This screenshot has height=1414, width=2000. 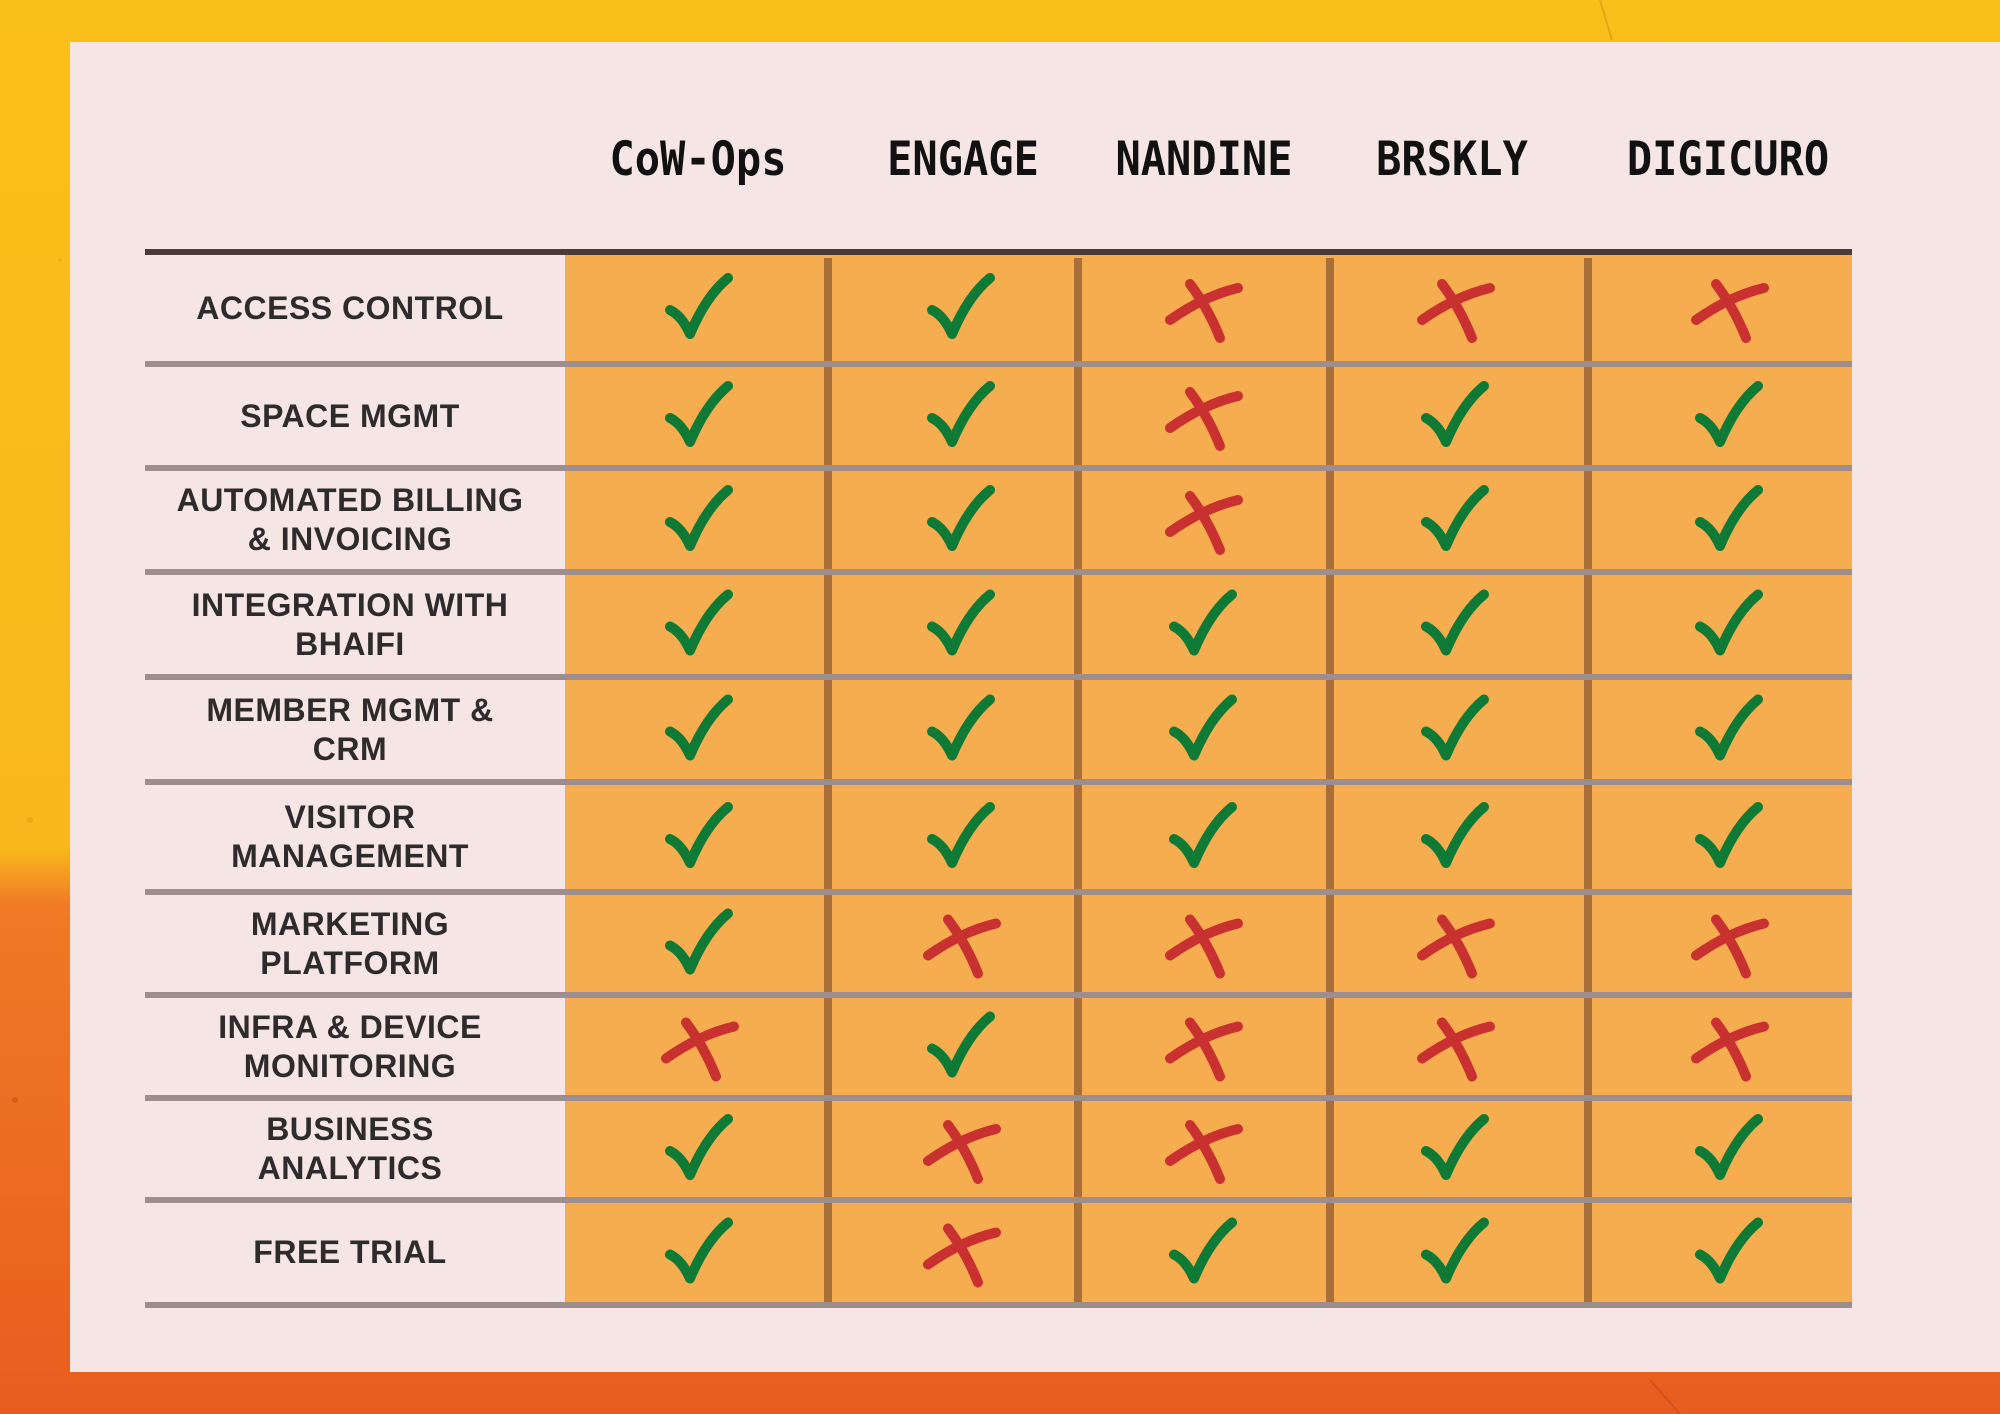 What do you see at coordinates (963, 159) in the screenshot?
I see `column-header: ENGAGE` at bounding box center [963, 159].